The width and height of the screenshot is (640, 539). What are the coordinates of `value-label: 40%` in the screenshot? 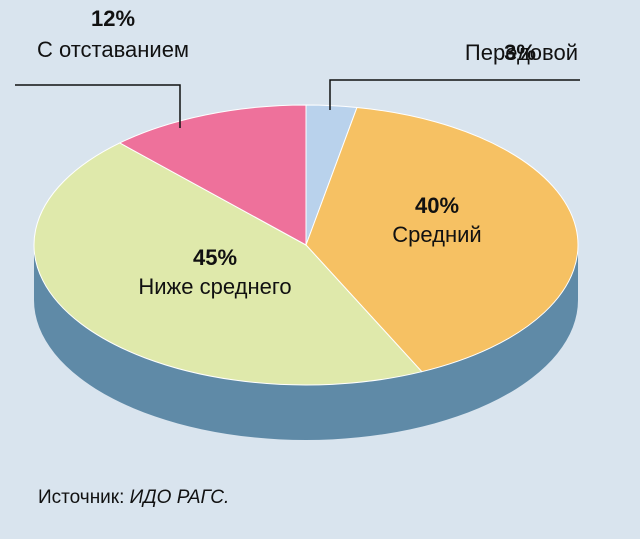 It's located at (437, 205).